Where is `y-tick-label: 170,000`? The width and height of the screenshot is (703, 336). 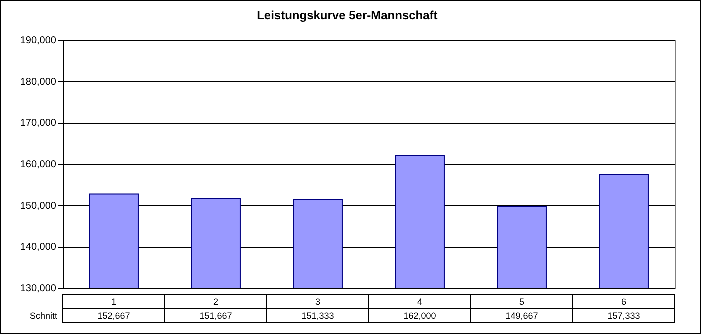 y-tick-label: 170,000 is located at coordinates (38, 124).